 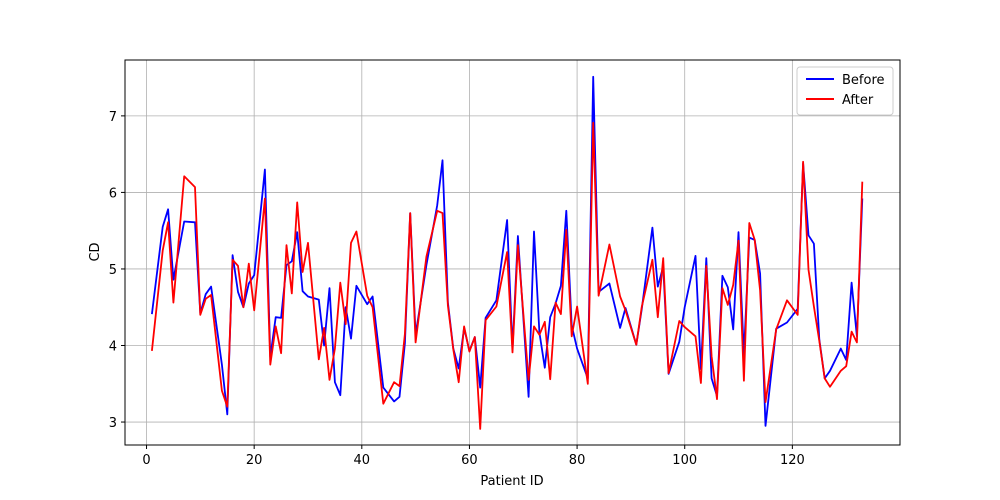 I want to click on x-tick-label: 100, so click(x=684, y=460).